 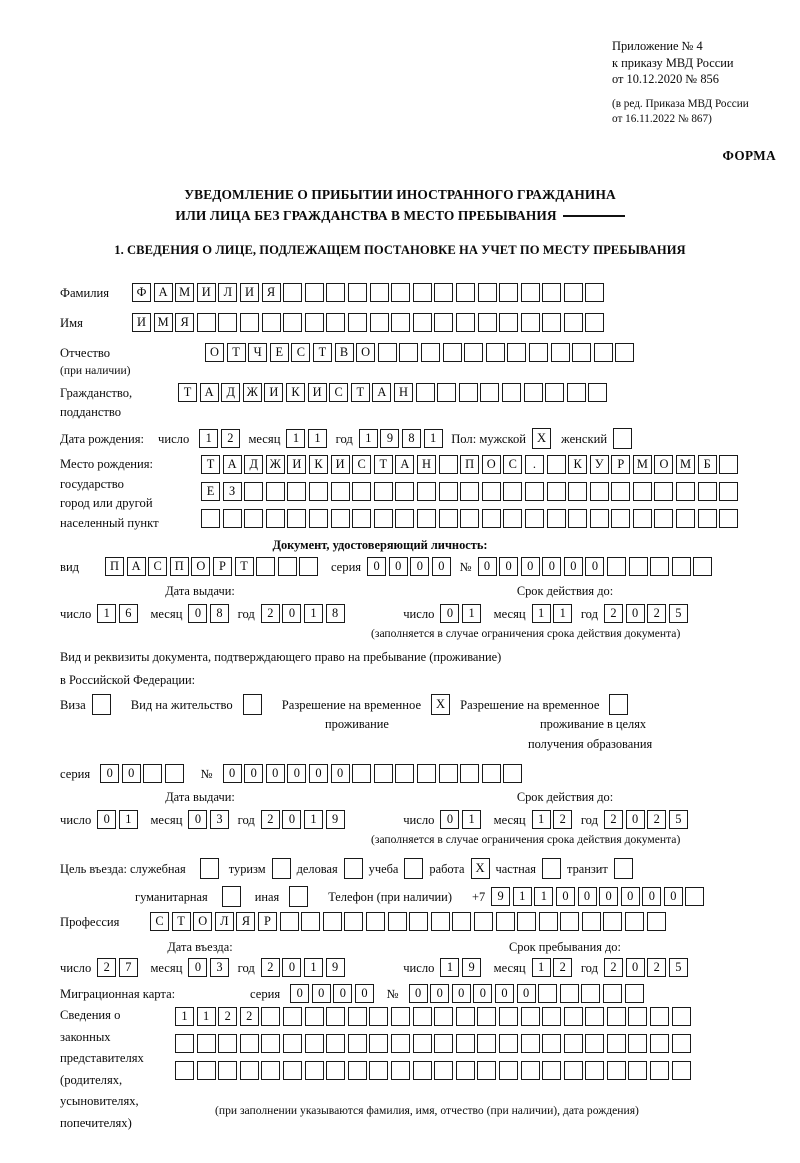 I want to click on char-cell: 3, so click(x=220, y=967).